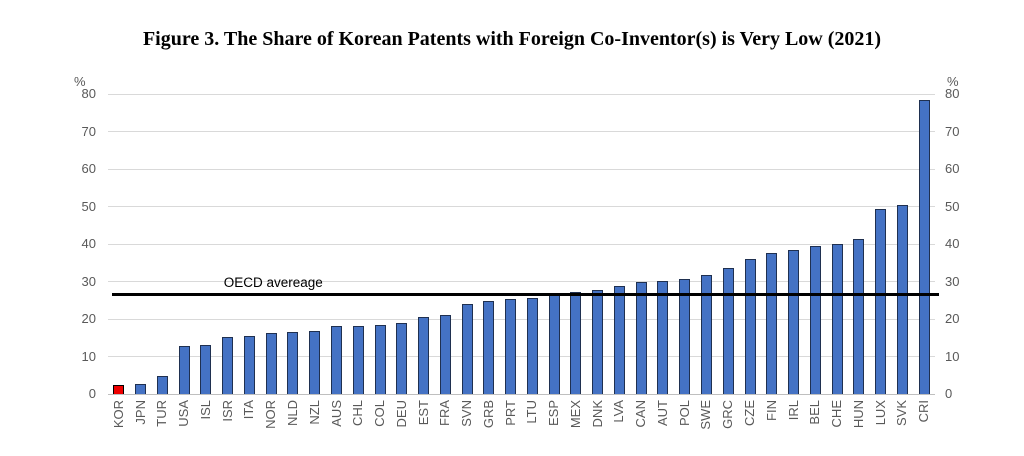 The image size is (1024, 456). Describe the element at coordinates (336, 359) in the screenshot. I see `bar-aus` at that location.